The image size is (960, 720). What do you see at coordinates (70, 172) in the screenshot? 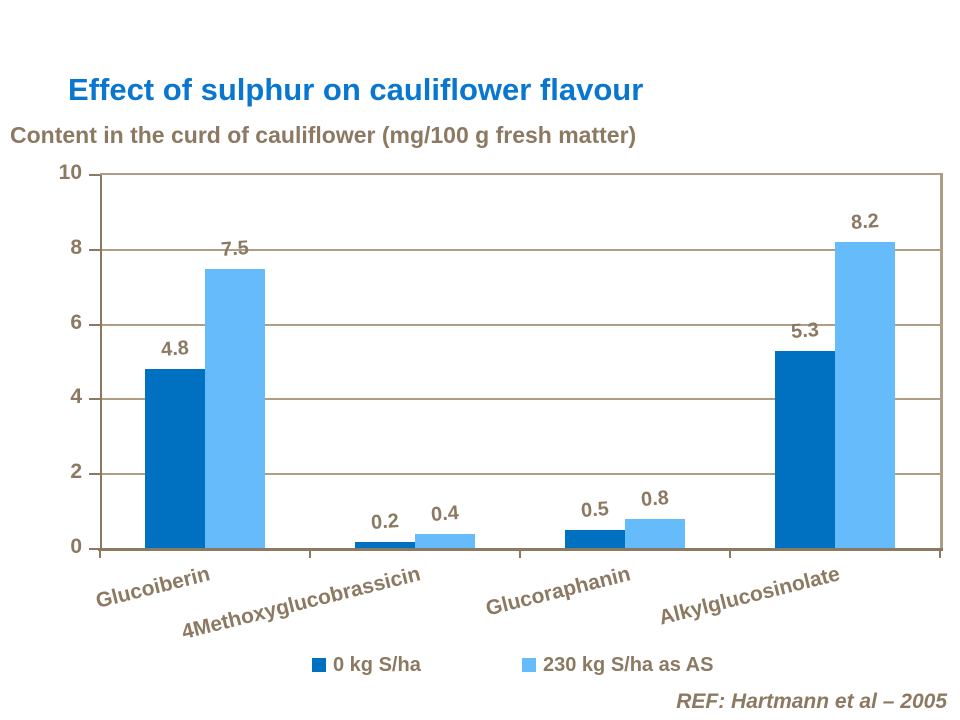
I see `y-tick-label: 10` at bounding box center [70, 172].